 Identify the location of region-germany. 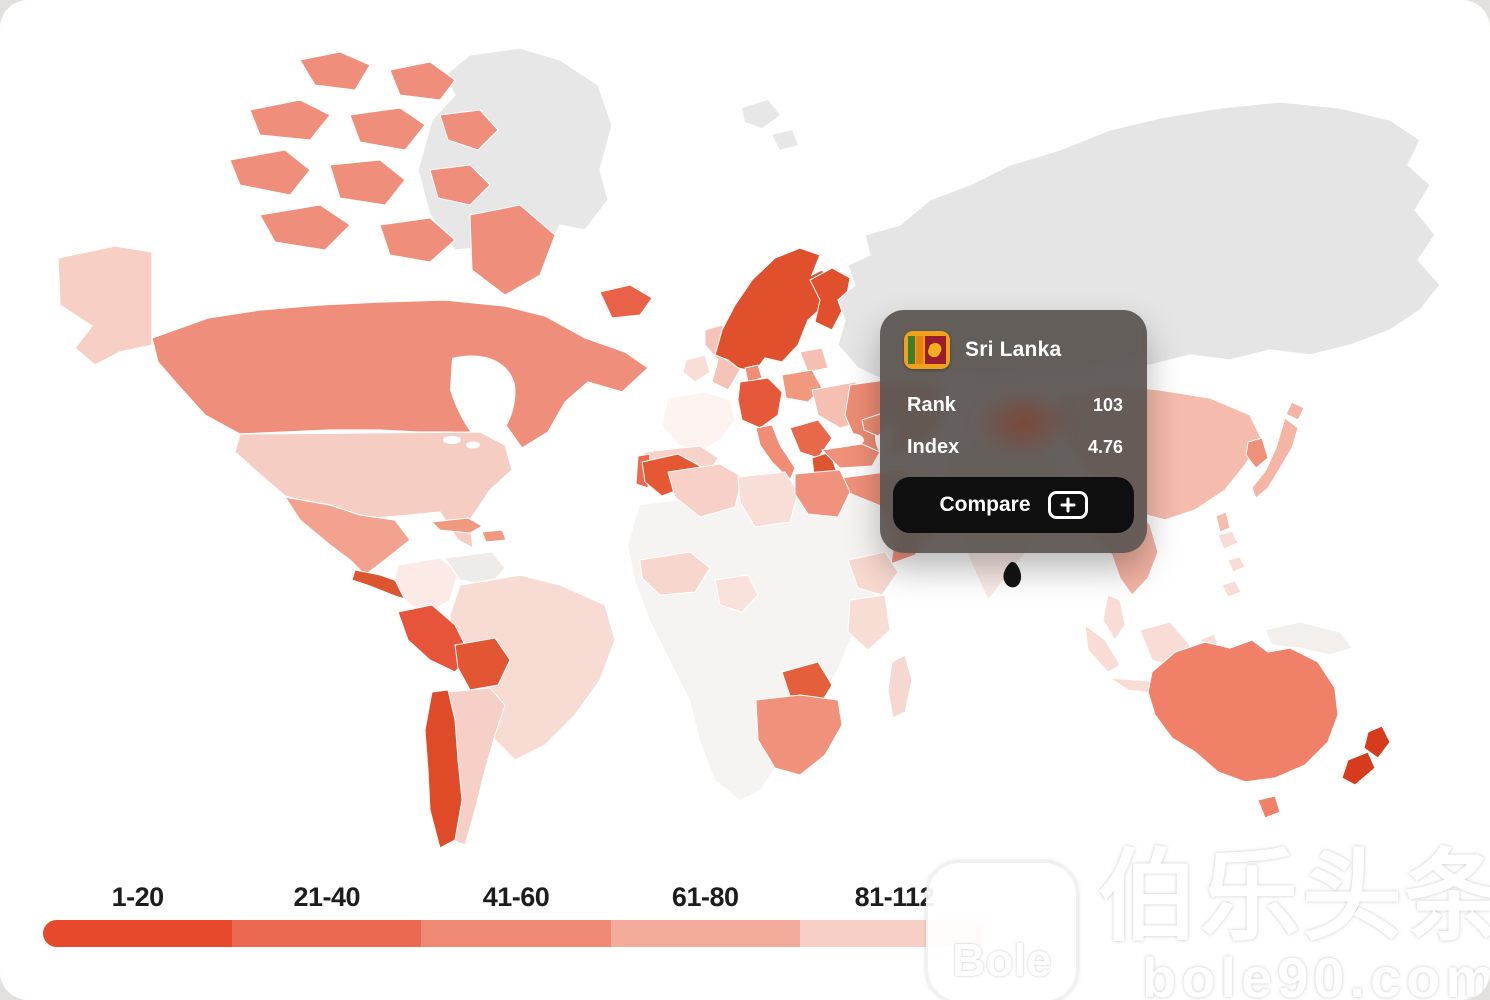
(760, 403).